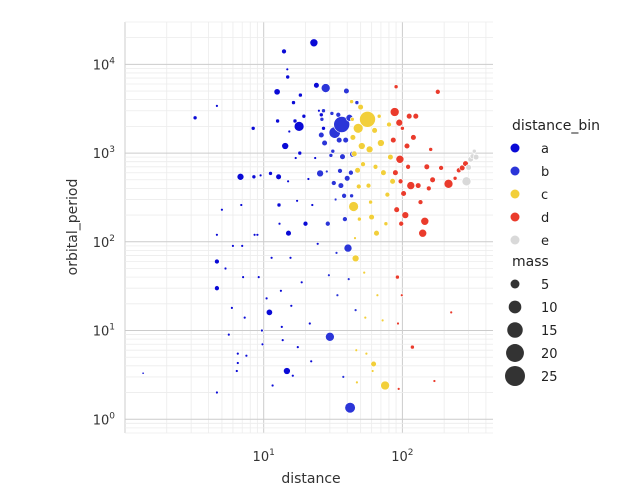  What do you see at coordinates (549, 308) in the screenshot?
I see `size-legend-label: 10` at bounding box center [549, 308].